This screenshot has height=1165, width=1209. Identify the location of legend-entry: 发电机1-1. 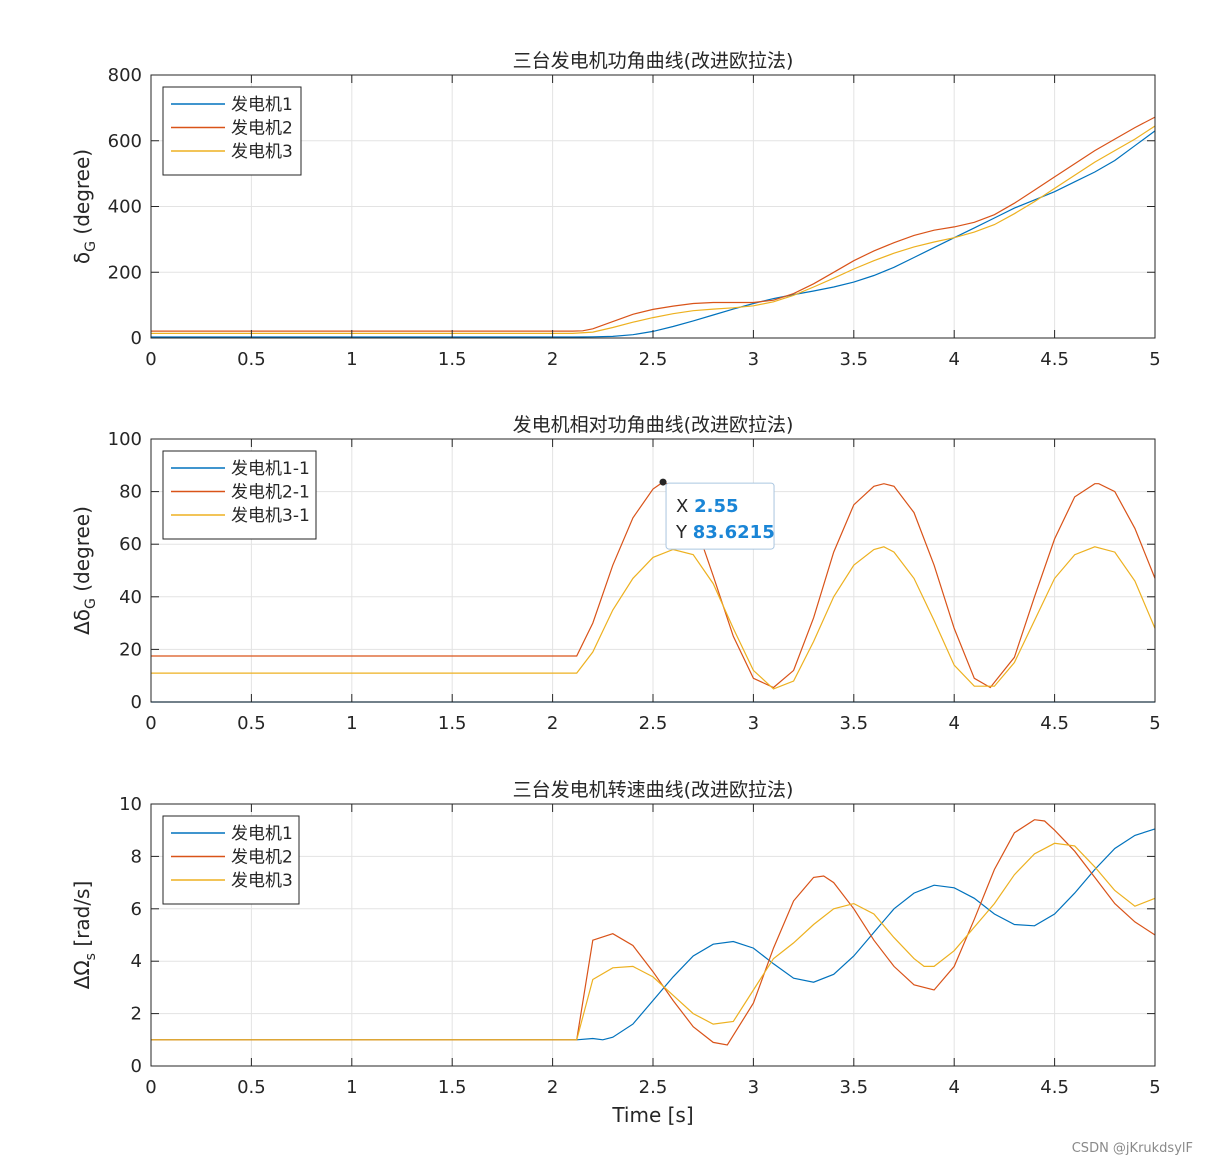
(270, 469).